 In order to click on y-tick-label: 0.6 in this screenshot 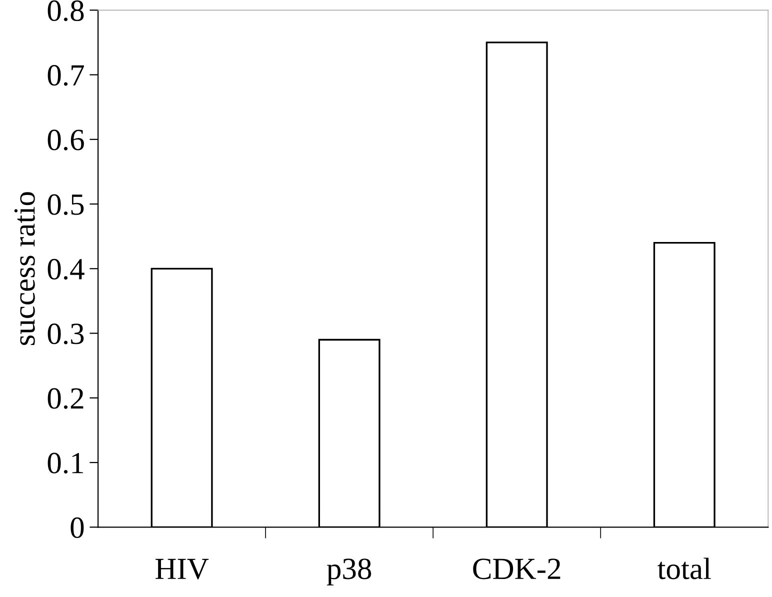, I will do `click(66, 140)`.